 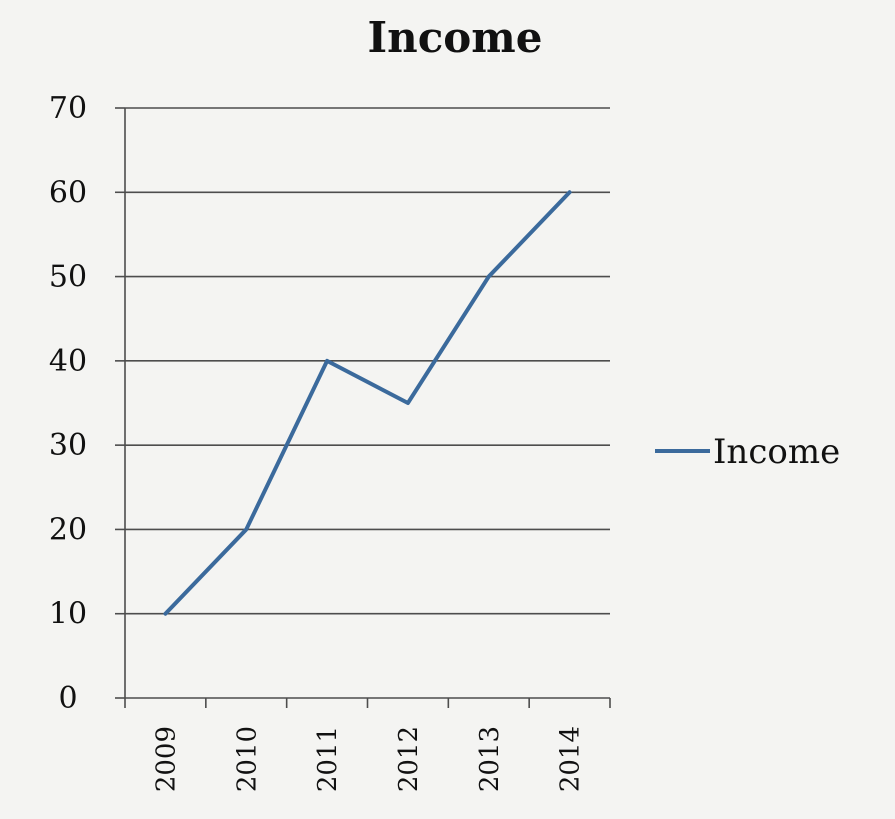 What do you see at coordinates (368, 759) in the screenshot?
I see `x-axis-tick-labels: 2009 2010 2011 2012 2013 2014` at bounding box center [368, 759].